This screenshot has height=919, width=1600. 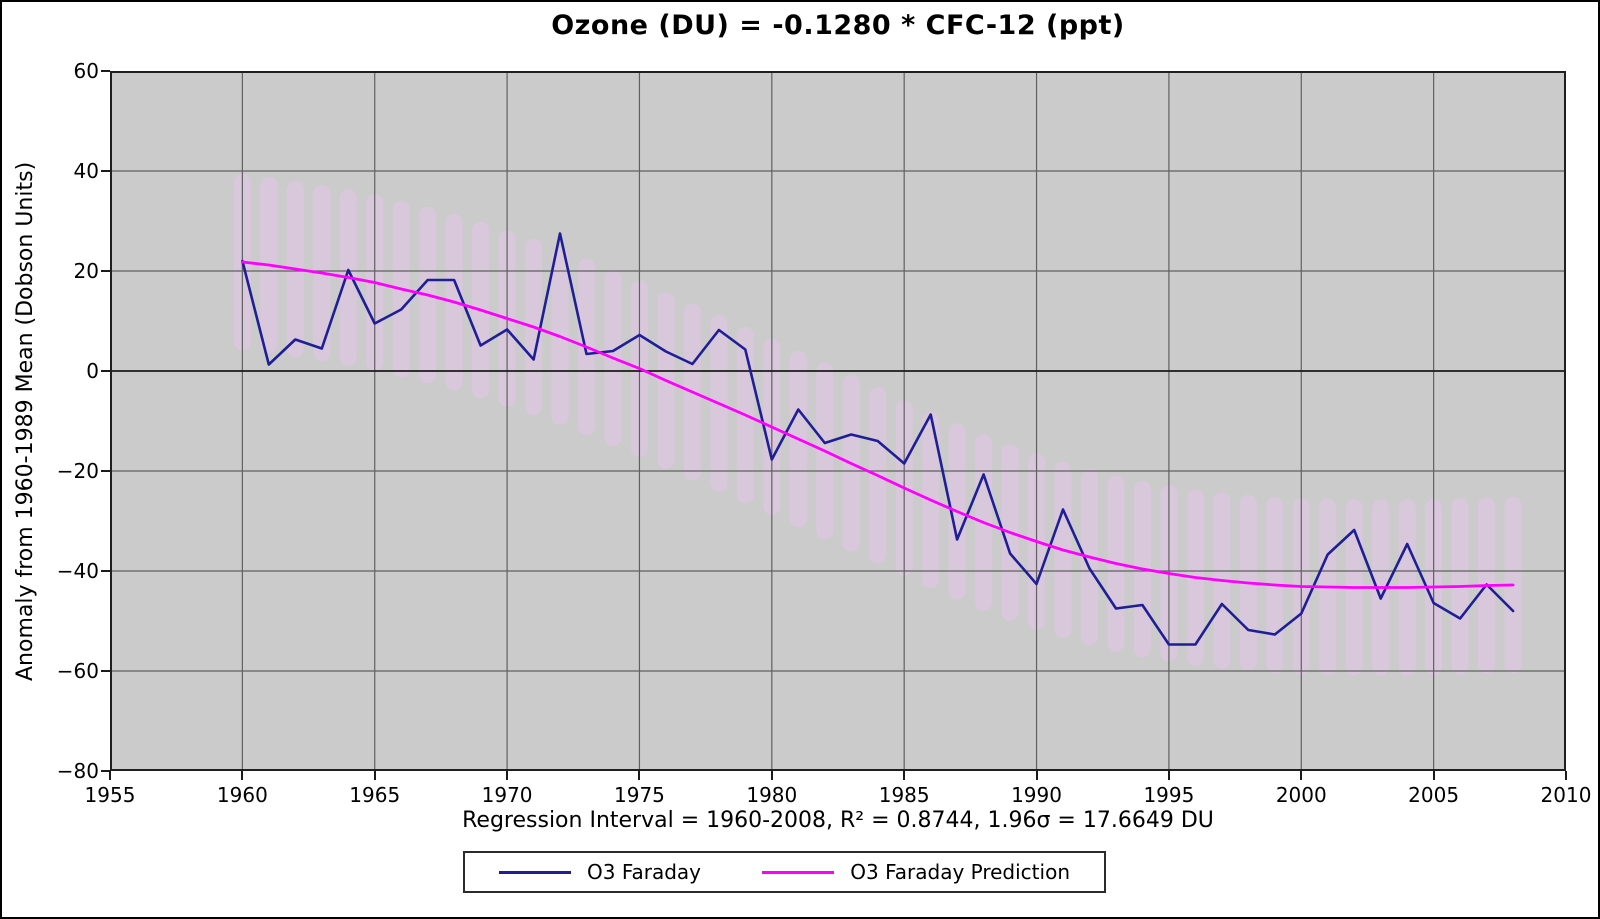 What do you see at coordinates (798, 872) in the screenshot?
I see `legend-line-o3-faraday-prediction` at bounding box center [798, 872].